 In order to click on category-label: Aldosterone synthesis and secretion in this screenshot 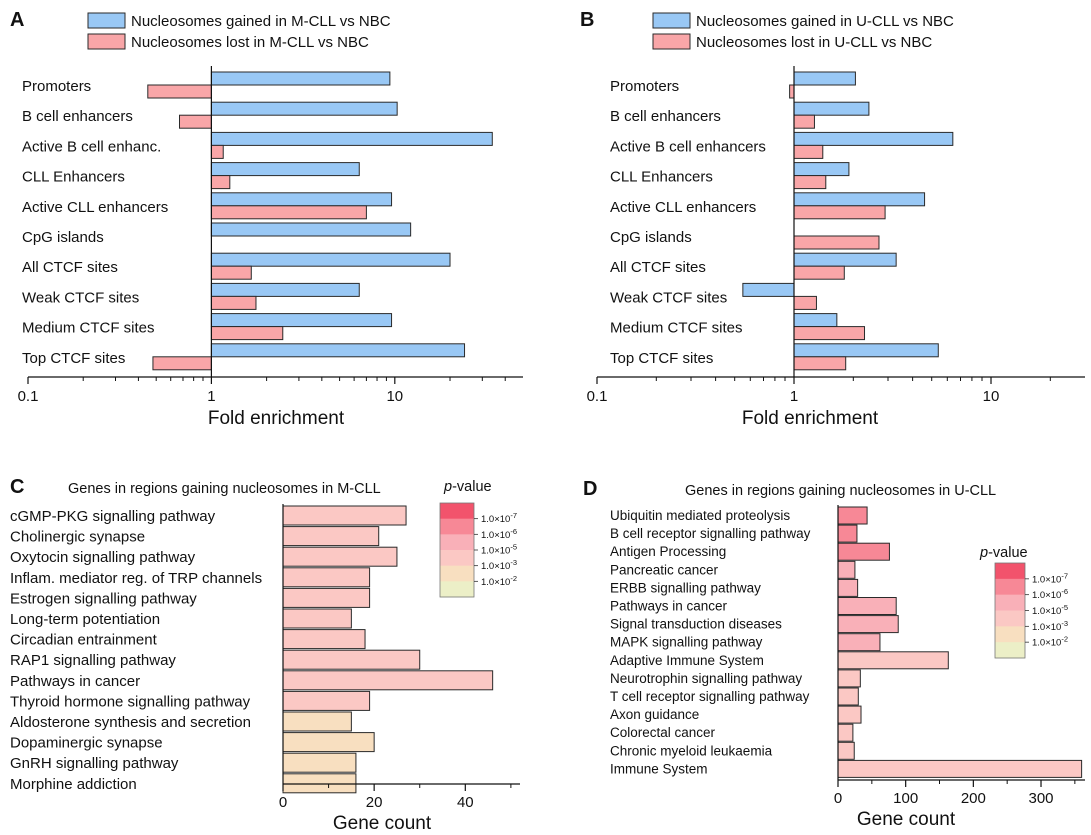, I will do `click(130, 722)`.